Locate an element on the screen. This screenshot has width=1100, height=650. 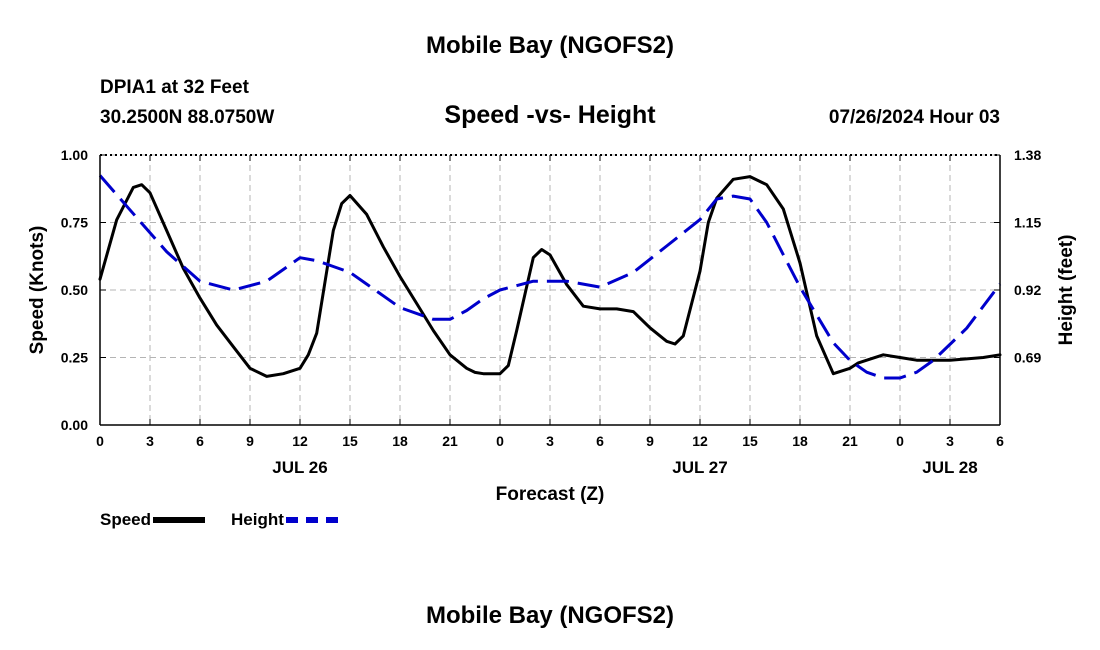
y-left-tick-label: 0.75 is located at coordinates (74, 223).